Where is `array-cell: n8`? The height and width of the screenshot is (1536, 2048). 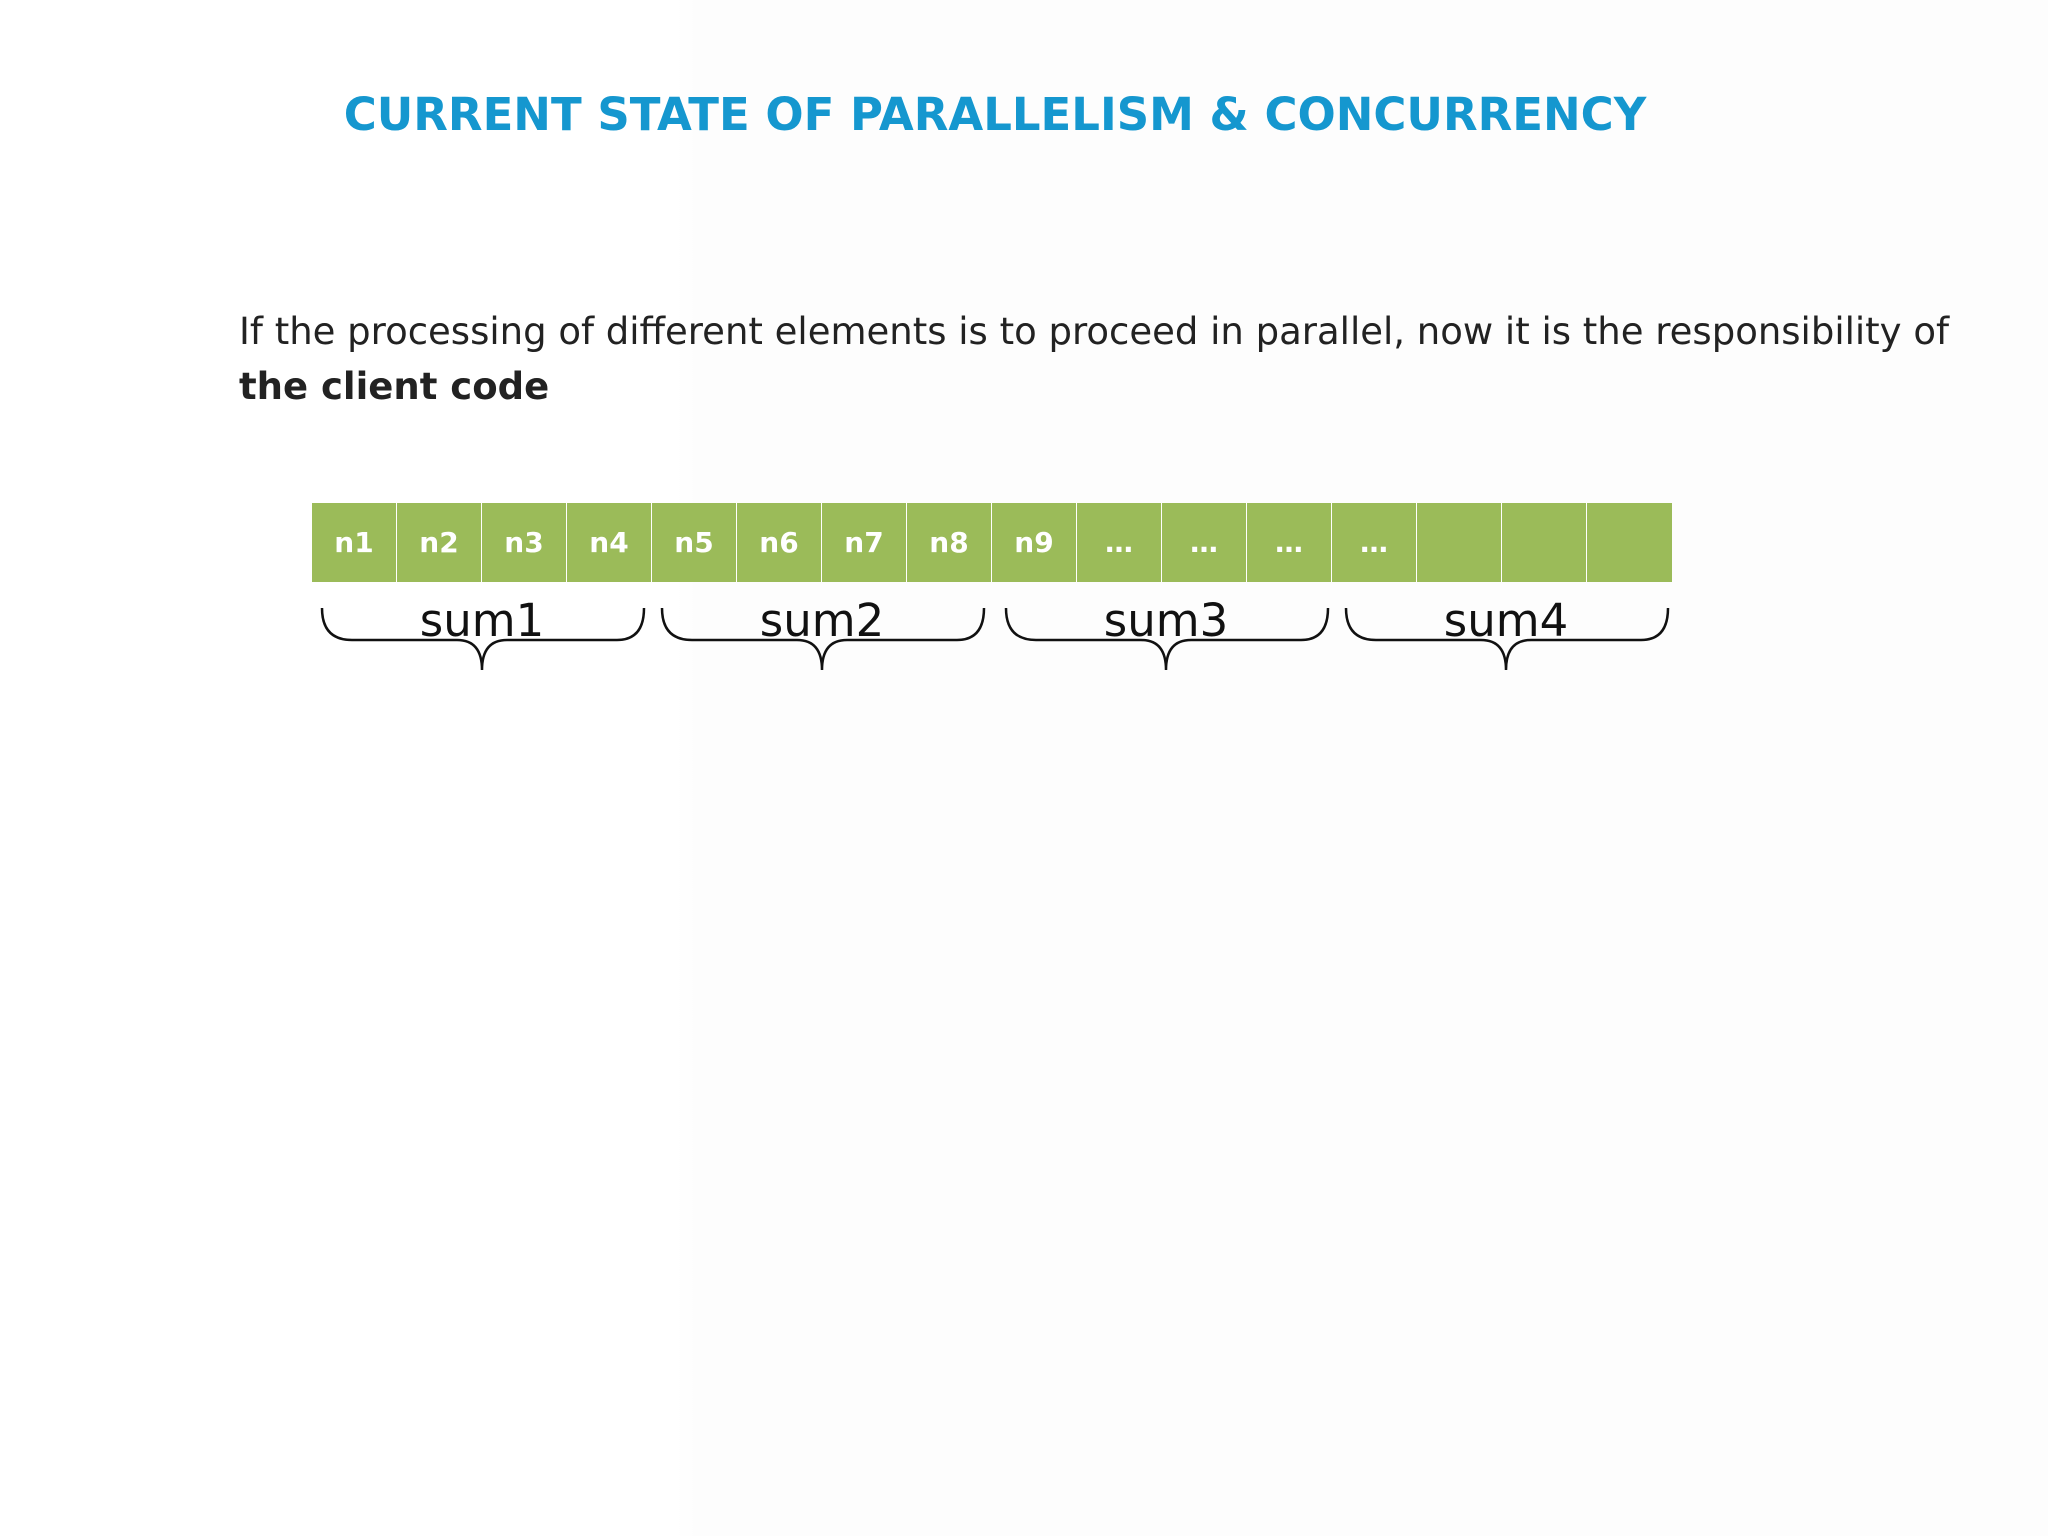
array-cell: n8 is located at coordinates (949, 542).